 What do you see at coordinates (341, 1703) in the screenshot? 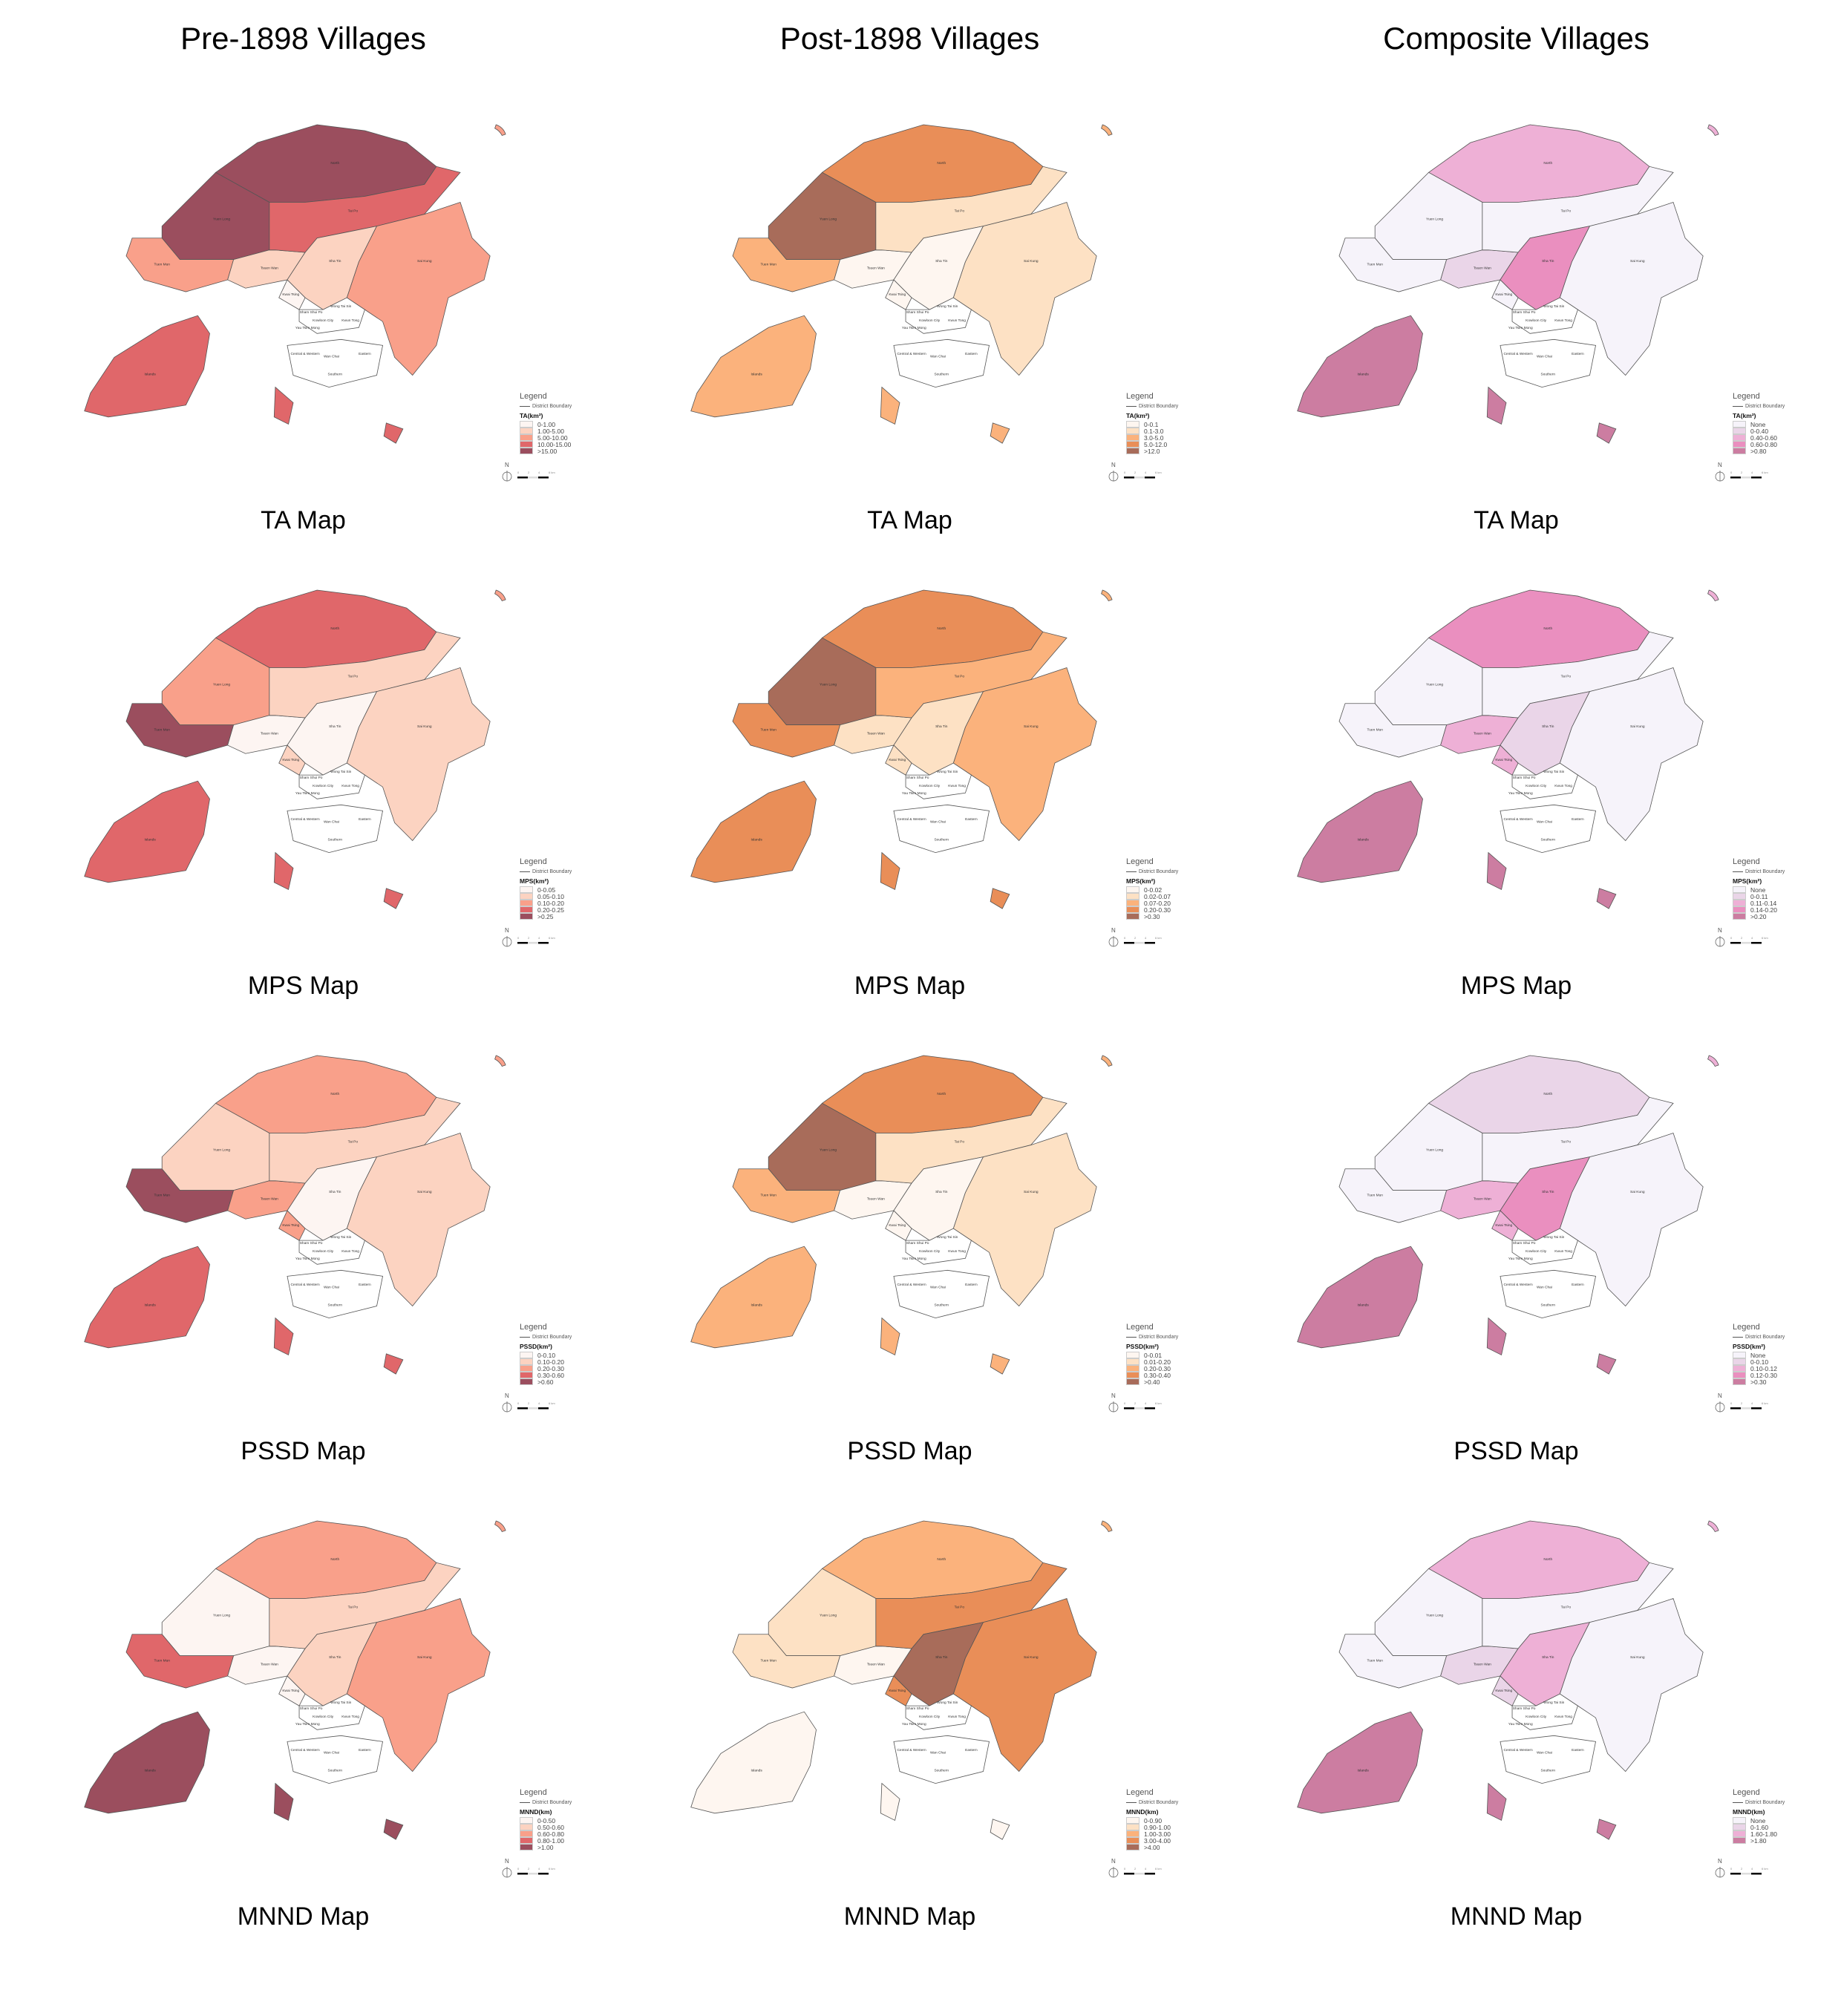
I see `district-label: Wong Tai Sin` at bounding box center [341, 1703].